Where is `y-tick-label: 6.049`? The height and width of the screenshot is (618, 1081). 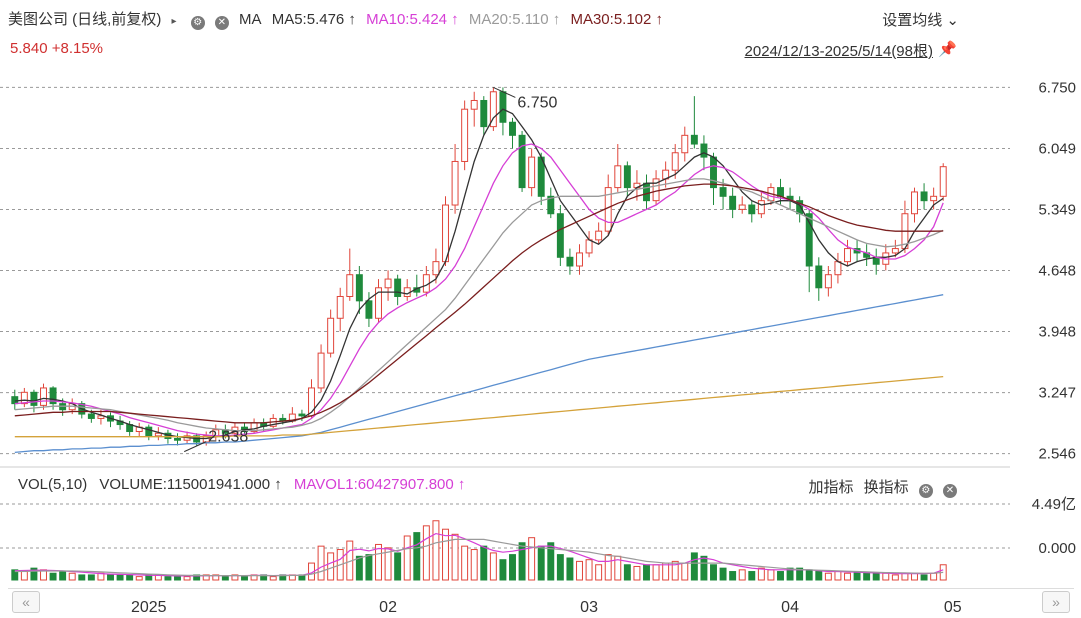 y-tick-label: 6.049 is located at coordinates (1057, 148).